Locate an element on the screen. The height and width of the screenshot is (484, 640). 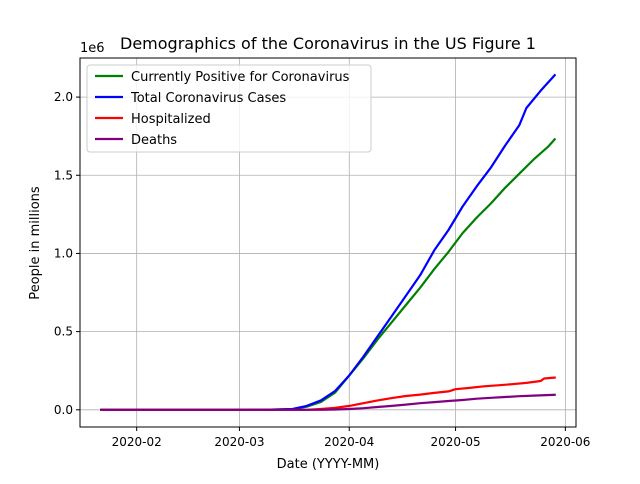
legend-label-total-coronavirus-cases: Total Coronavirus Cases is located at coordinates (208, 98).